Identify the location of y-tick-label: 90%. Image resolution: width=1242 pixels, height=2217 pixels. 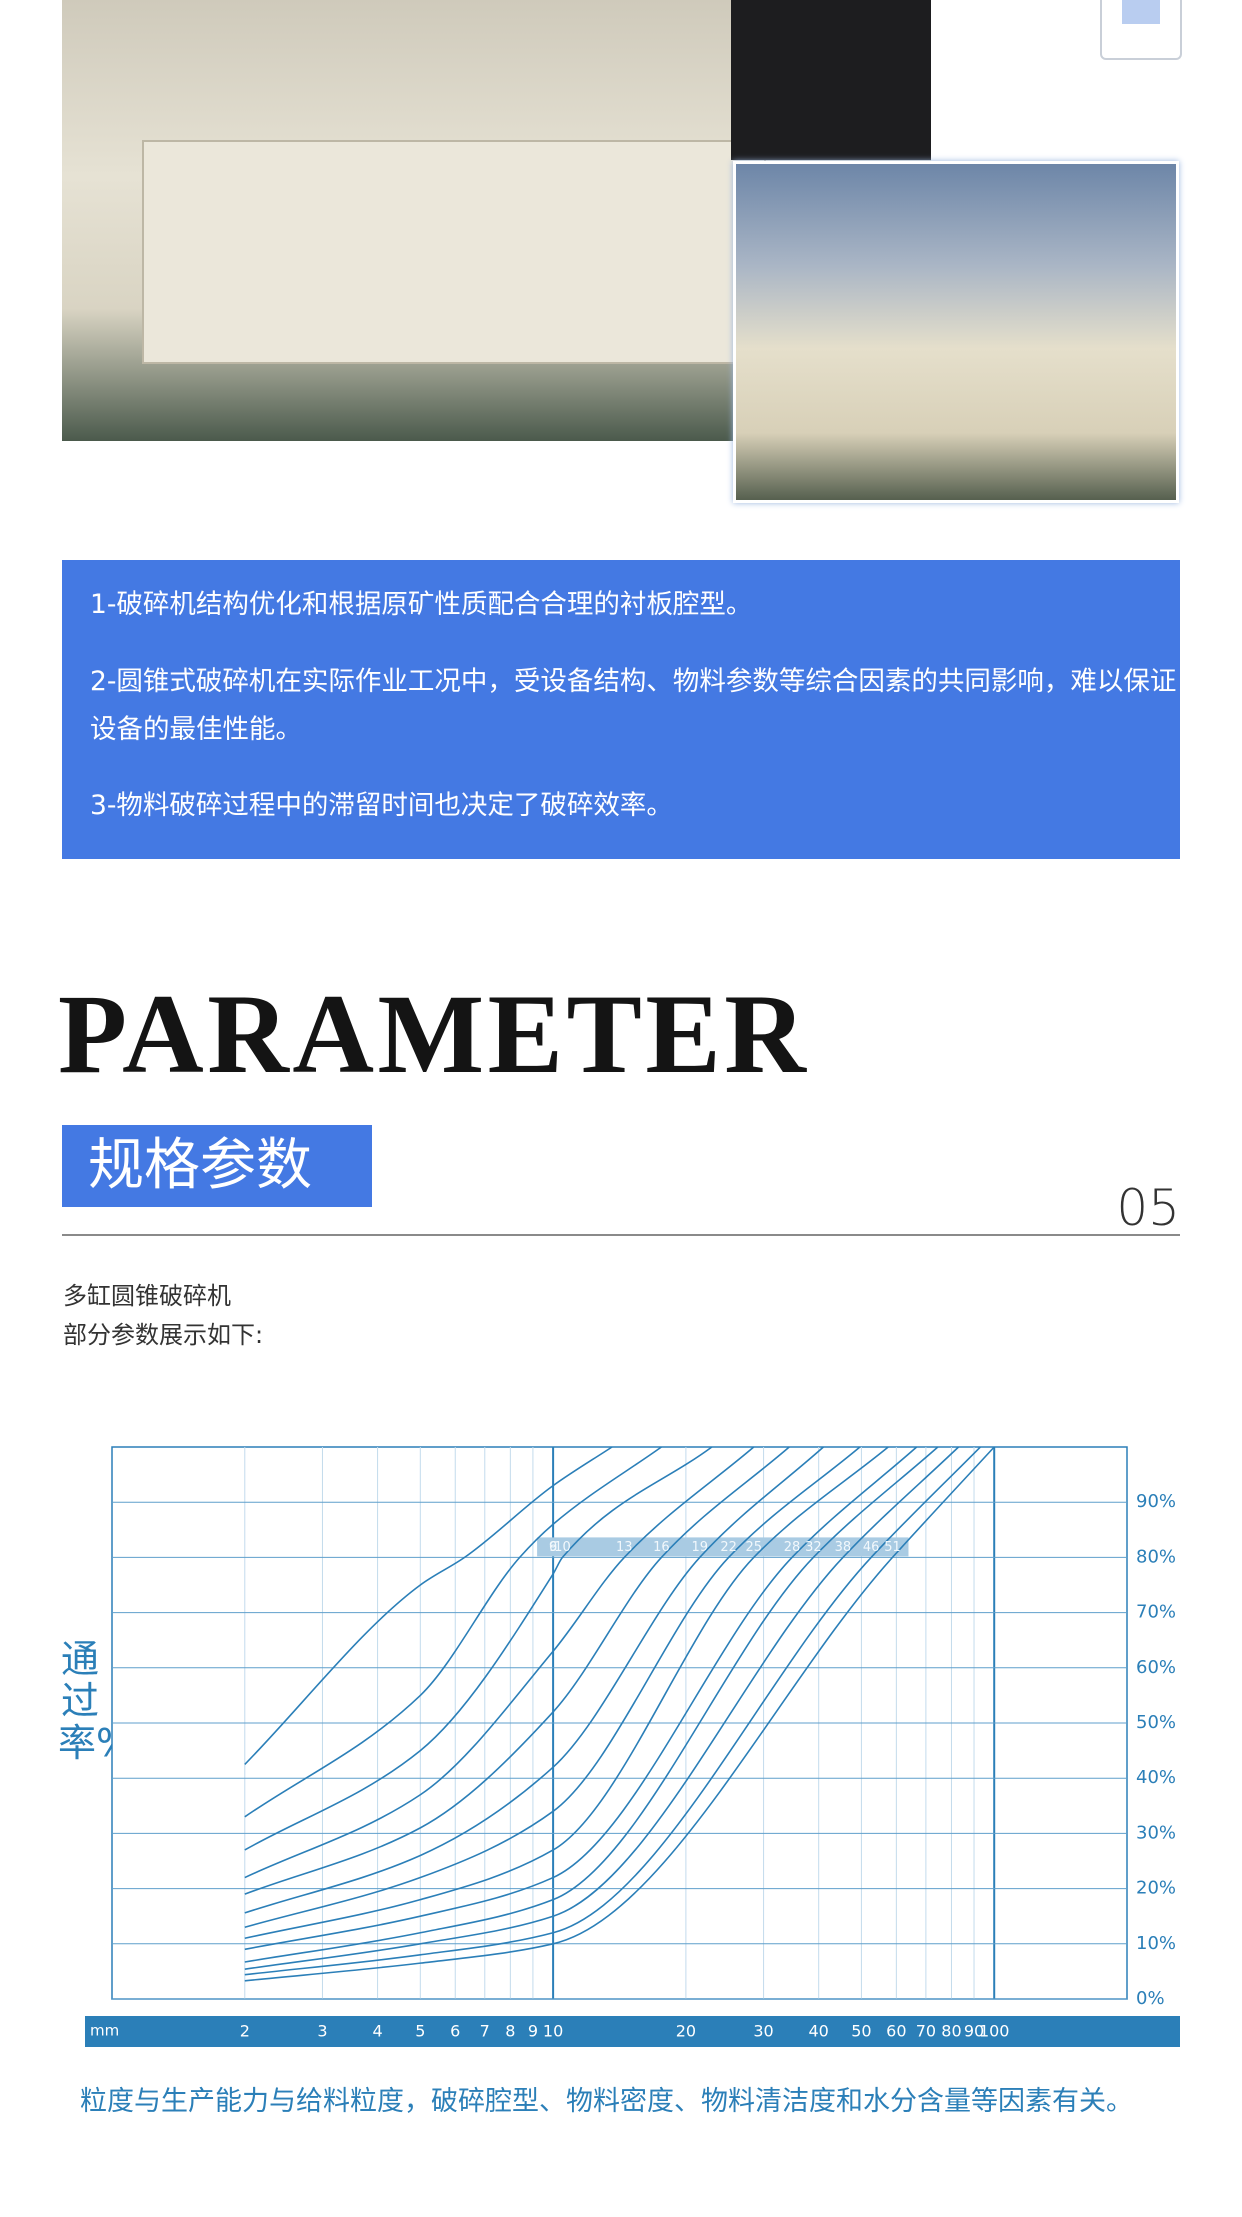
(1156, 1501).